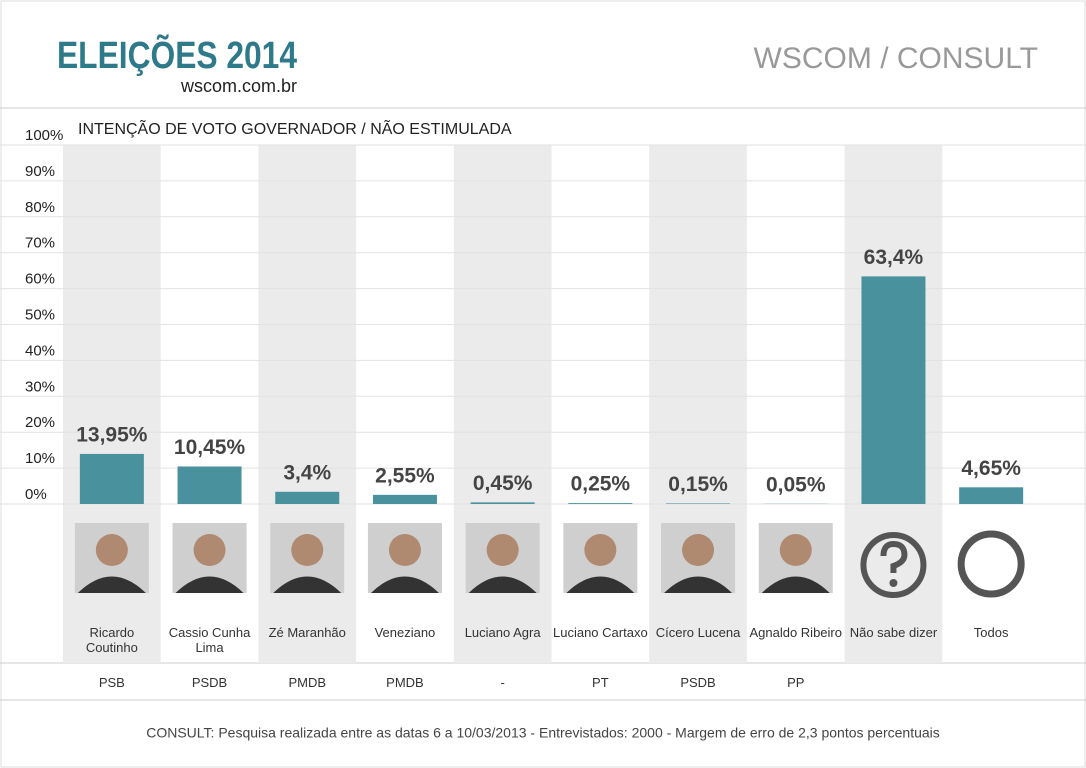 The height and width of the screenshot is (768, 1086). Describe the element at coordinates (112, 434) in the screenshot. I see `value-label: 13,95%` at that location.